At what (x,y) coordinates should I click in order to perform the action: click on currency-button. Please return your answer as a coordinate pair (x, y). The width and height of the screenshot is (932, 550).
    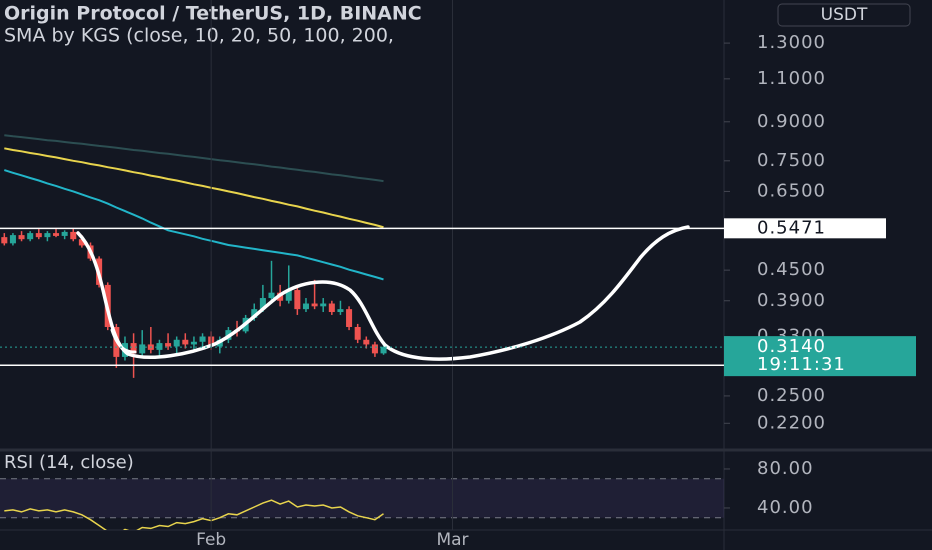
    Looking at the image, I should click on (844, 15).